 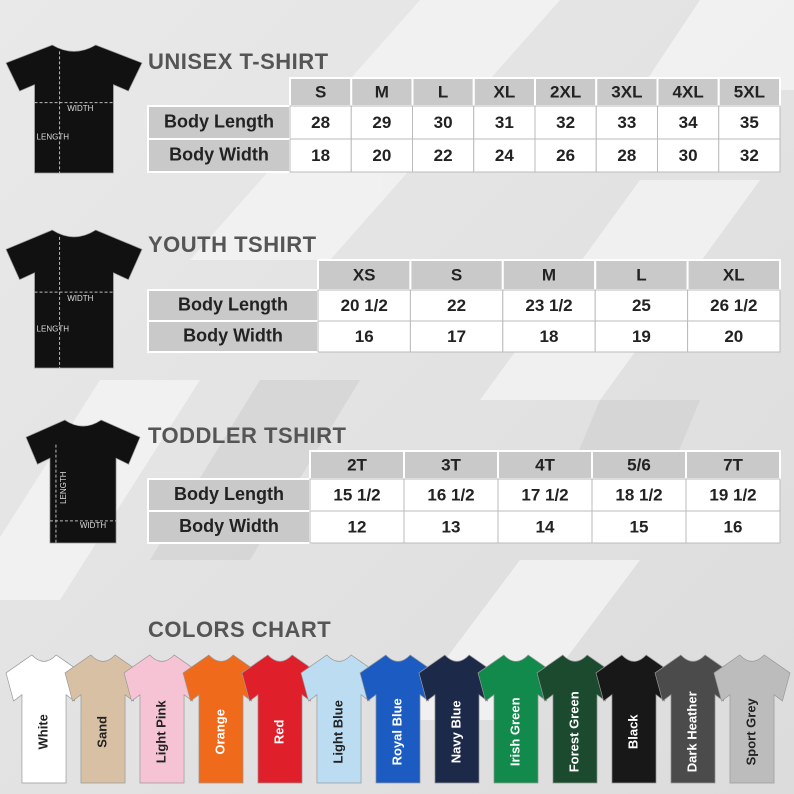 I want to click on color-name: Navy Blue, so click(x=455, y=731).